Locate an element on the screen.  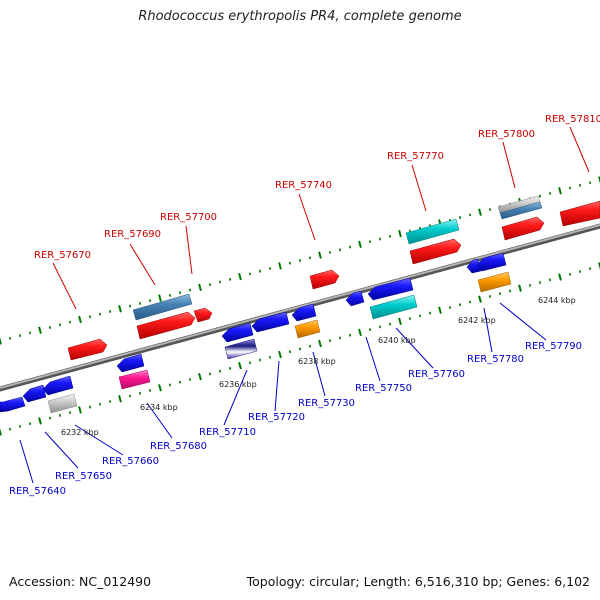
gene-arrow-rer-57800b is located at coordinates (521, 210).